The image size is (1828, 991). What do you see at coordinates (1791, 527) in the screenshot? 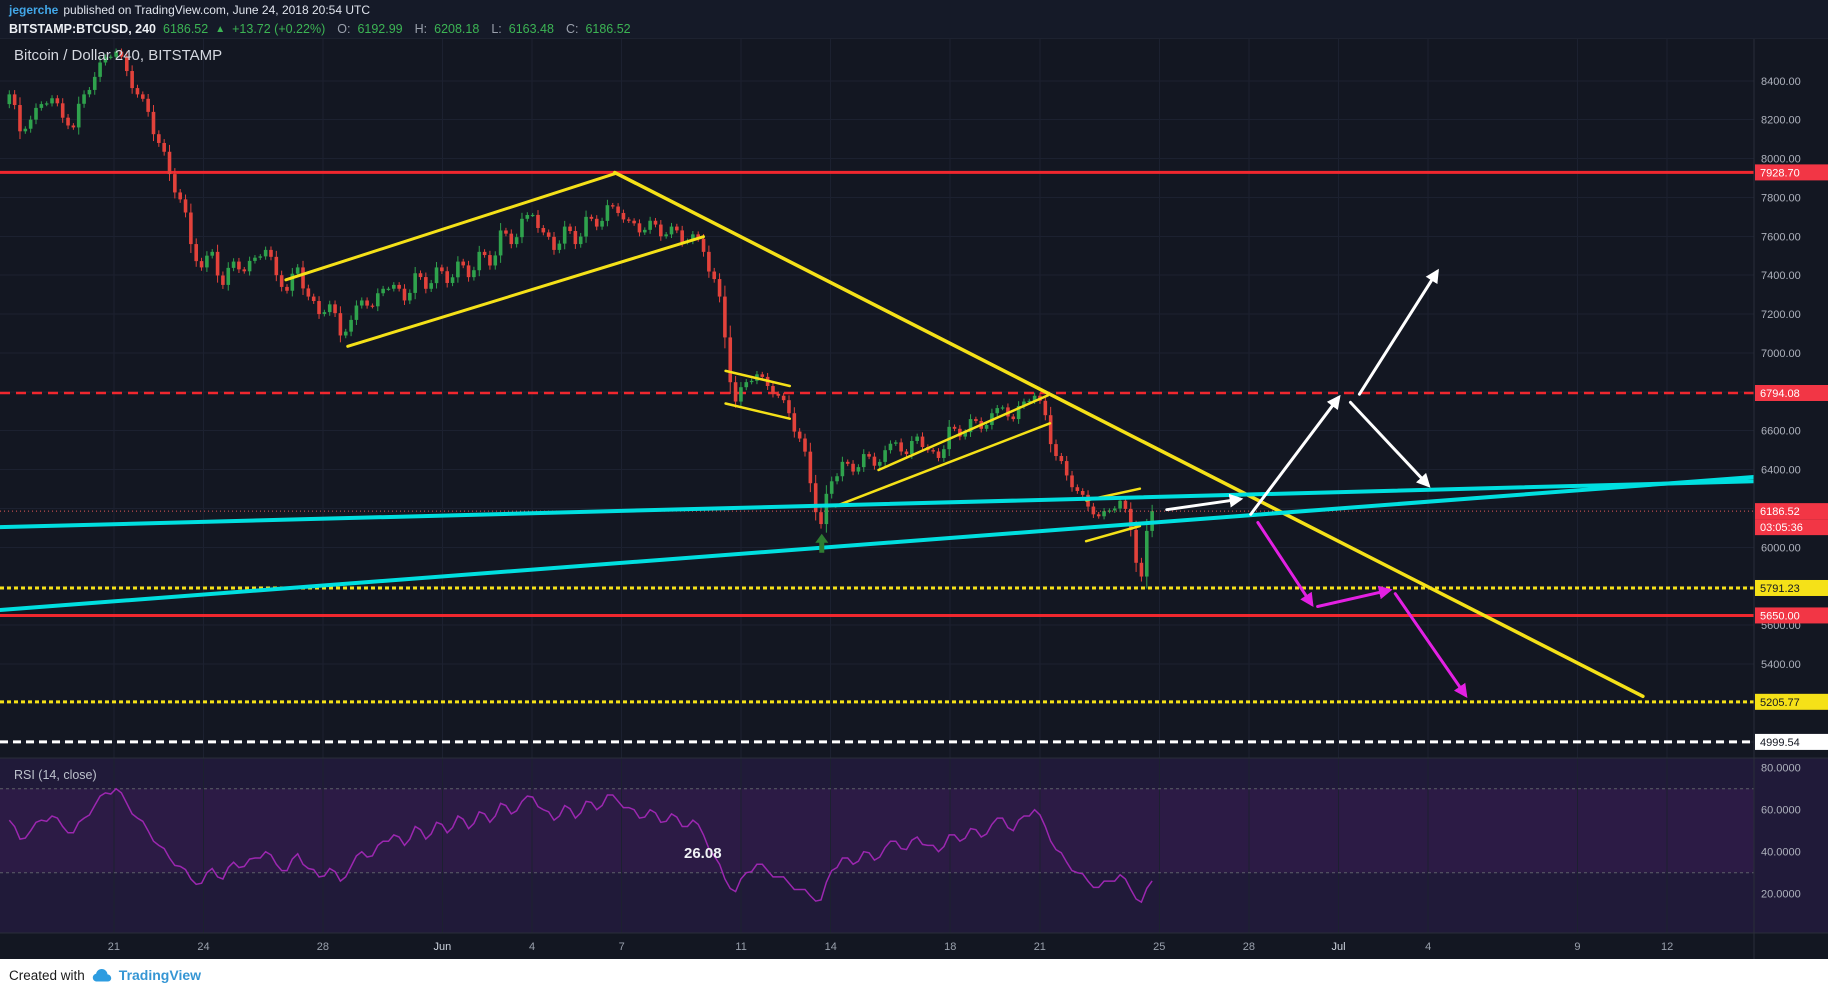
I see `countdown-tag` at bounding box center [1791, 527].